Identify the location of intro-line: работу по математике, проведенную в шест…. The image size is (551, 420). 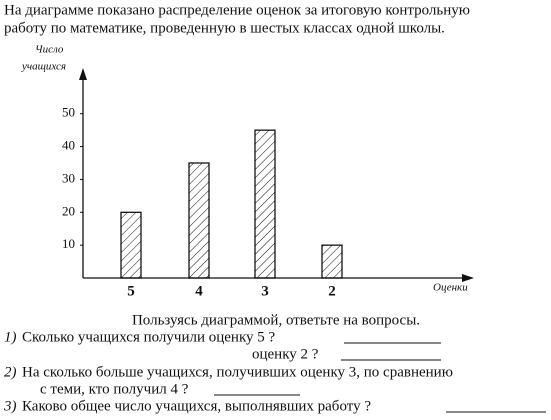
(224, 28).